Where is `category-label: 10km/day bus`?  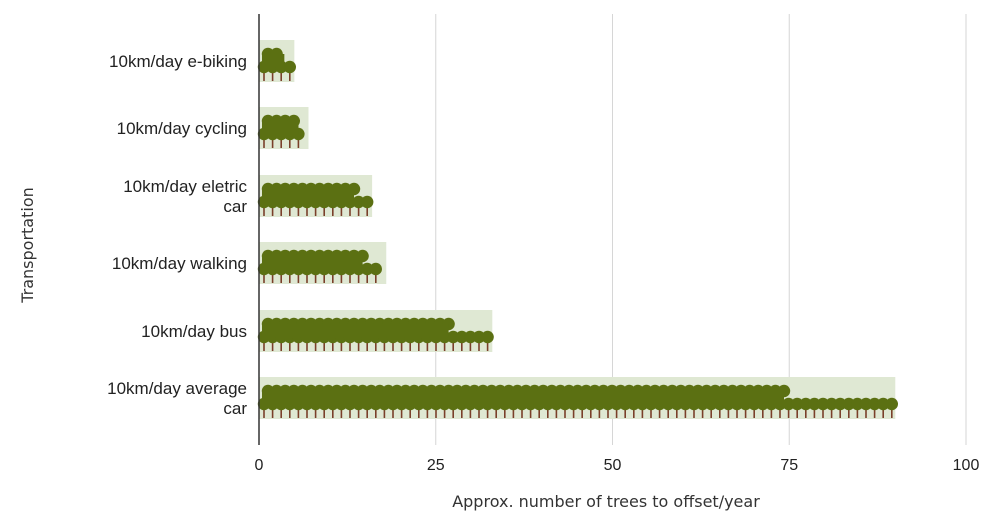 category-label: 10km/day bus is located at coordinates (194, 331).